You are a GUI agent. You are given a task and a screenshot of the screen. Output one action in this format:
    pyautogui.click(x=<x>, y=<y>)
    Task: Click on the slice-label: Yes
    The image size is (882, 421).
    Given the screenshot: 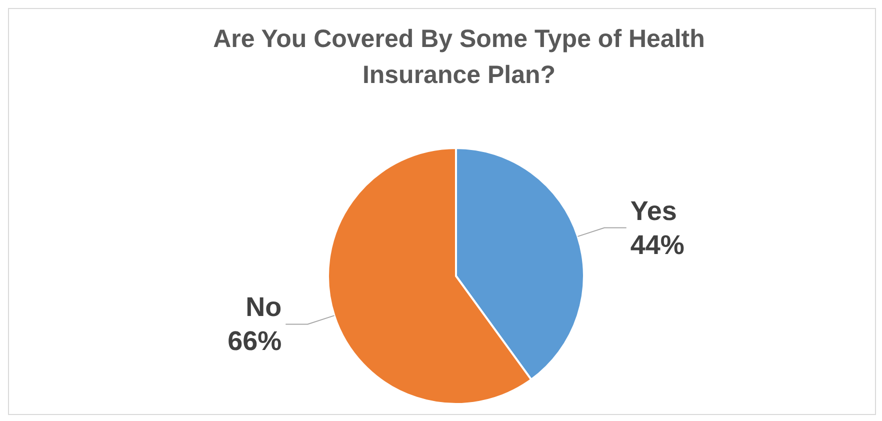 What is the action you would take?
    pyautogui.click(x=653, y=211)
    